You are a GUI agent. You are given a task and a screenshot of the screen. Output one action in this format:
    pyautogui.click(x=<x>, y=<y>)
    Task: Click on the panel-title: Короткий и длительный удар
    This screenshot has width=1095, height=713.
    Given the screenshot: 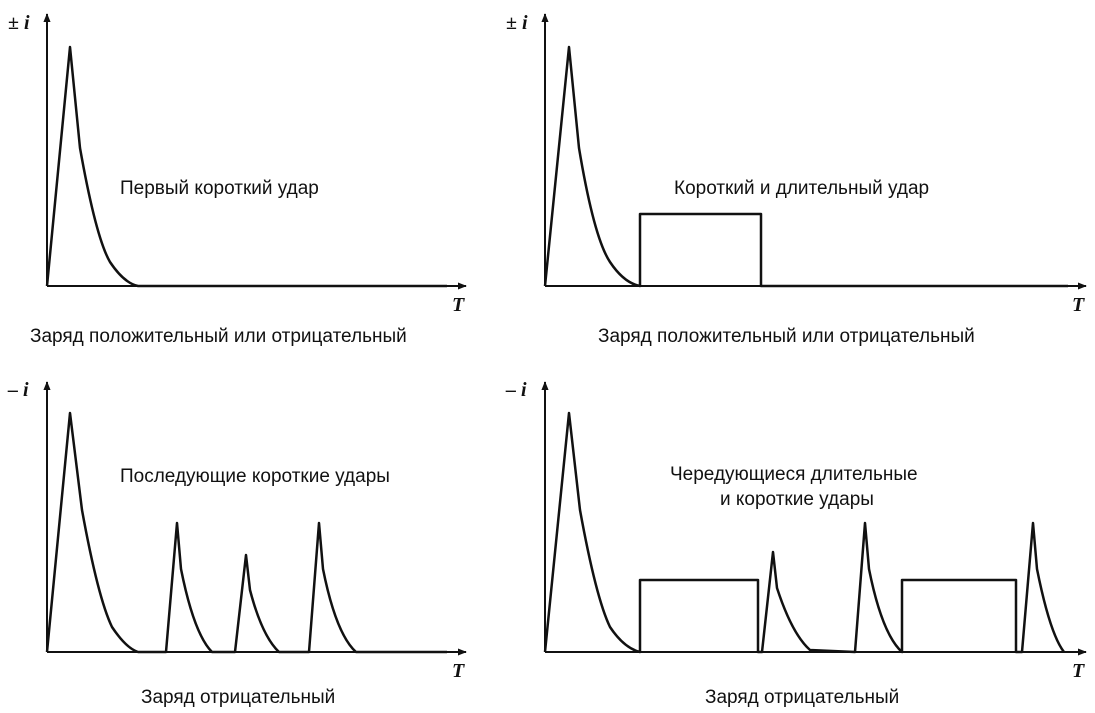 What is the action you would take?
    pyautogui.click(x=801, y=188)
    